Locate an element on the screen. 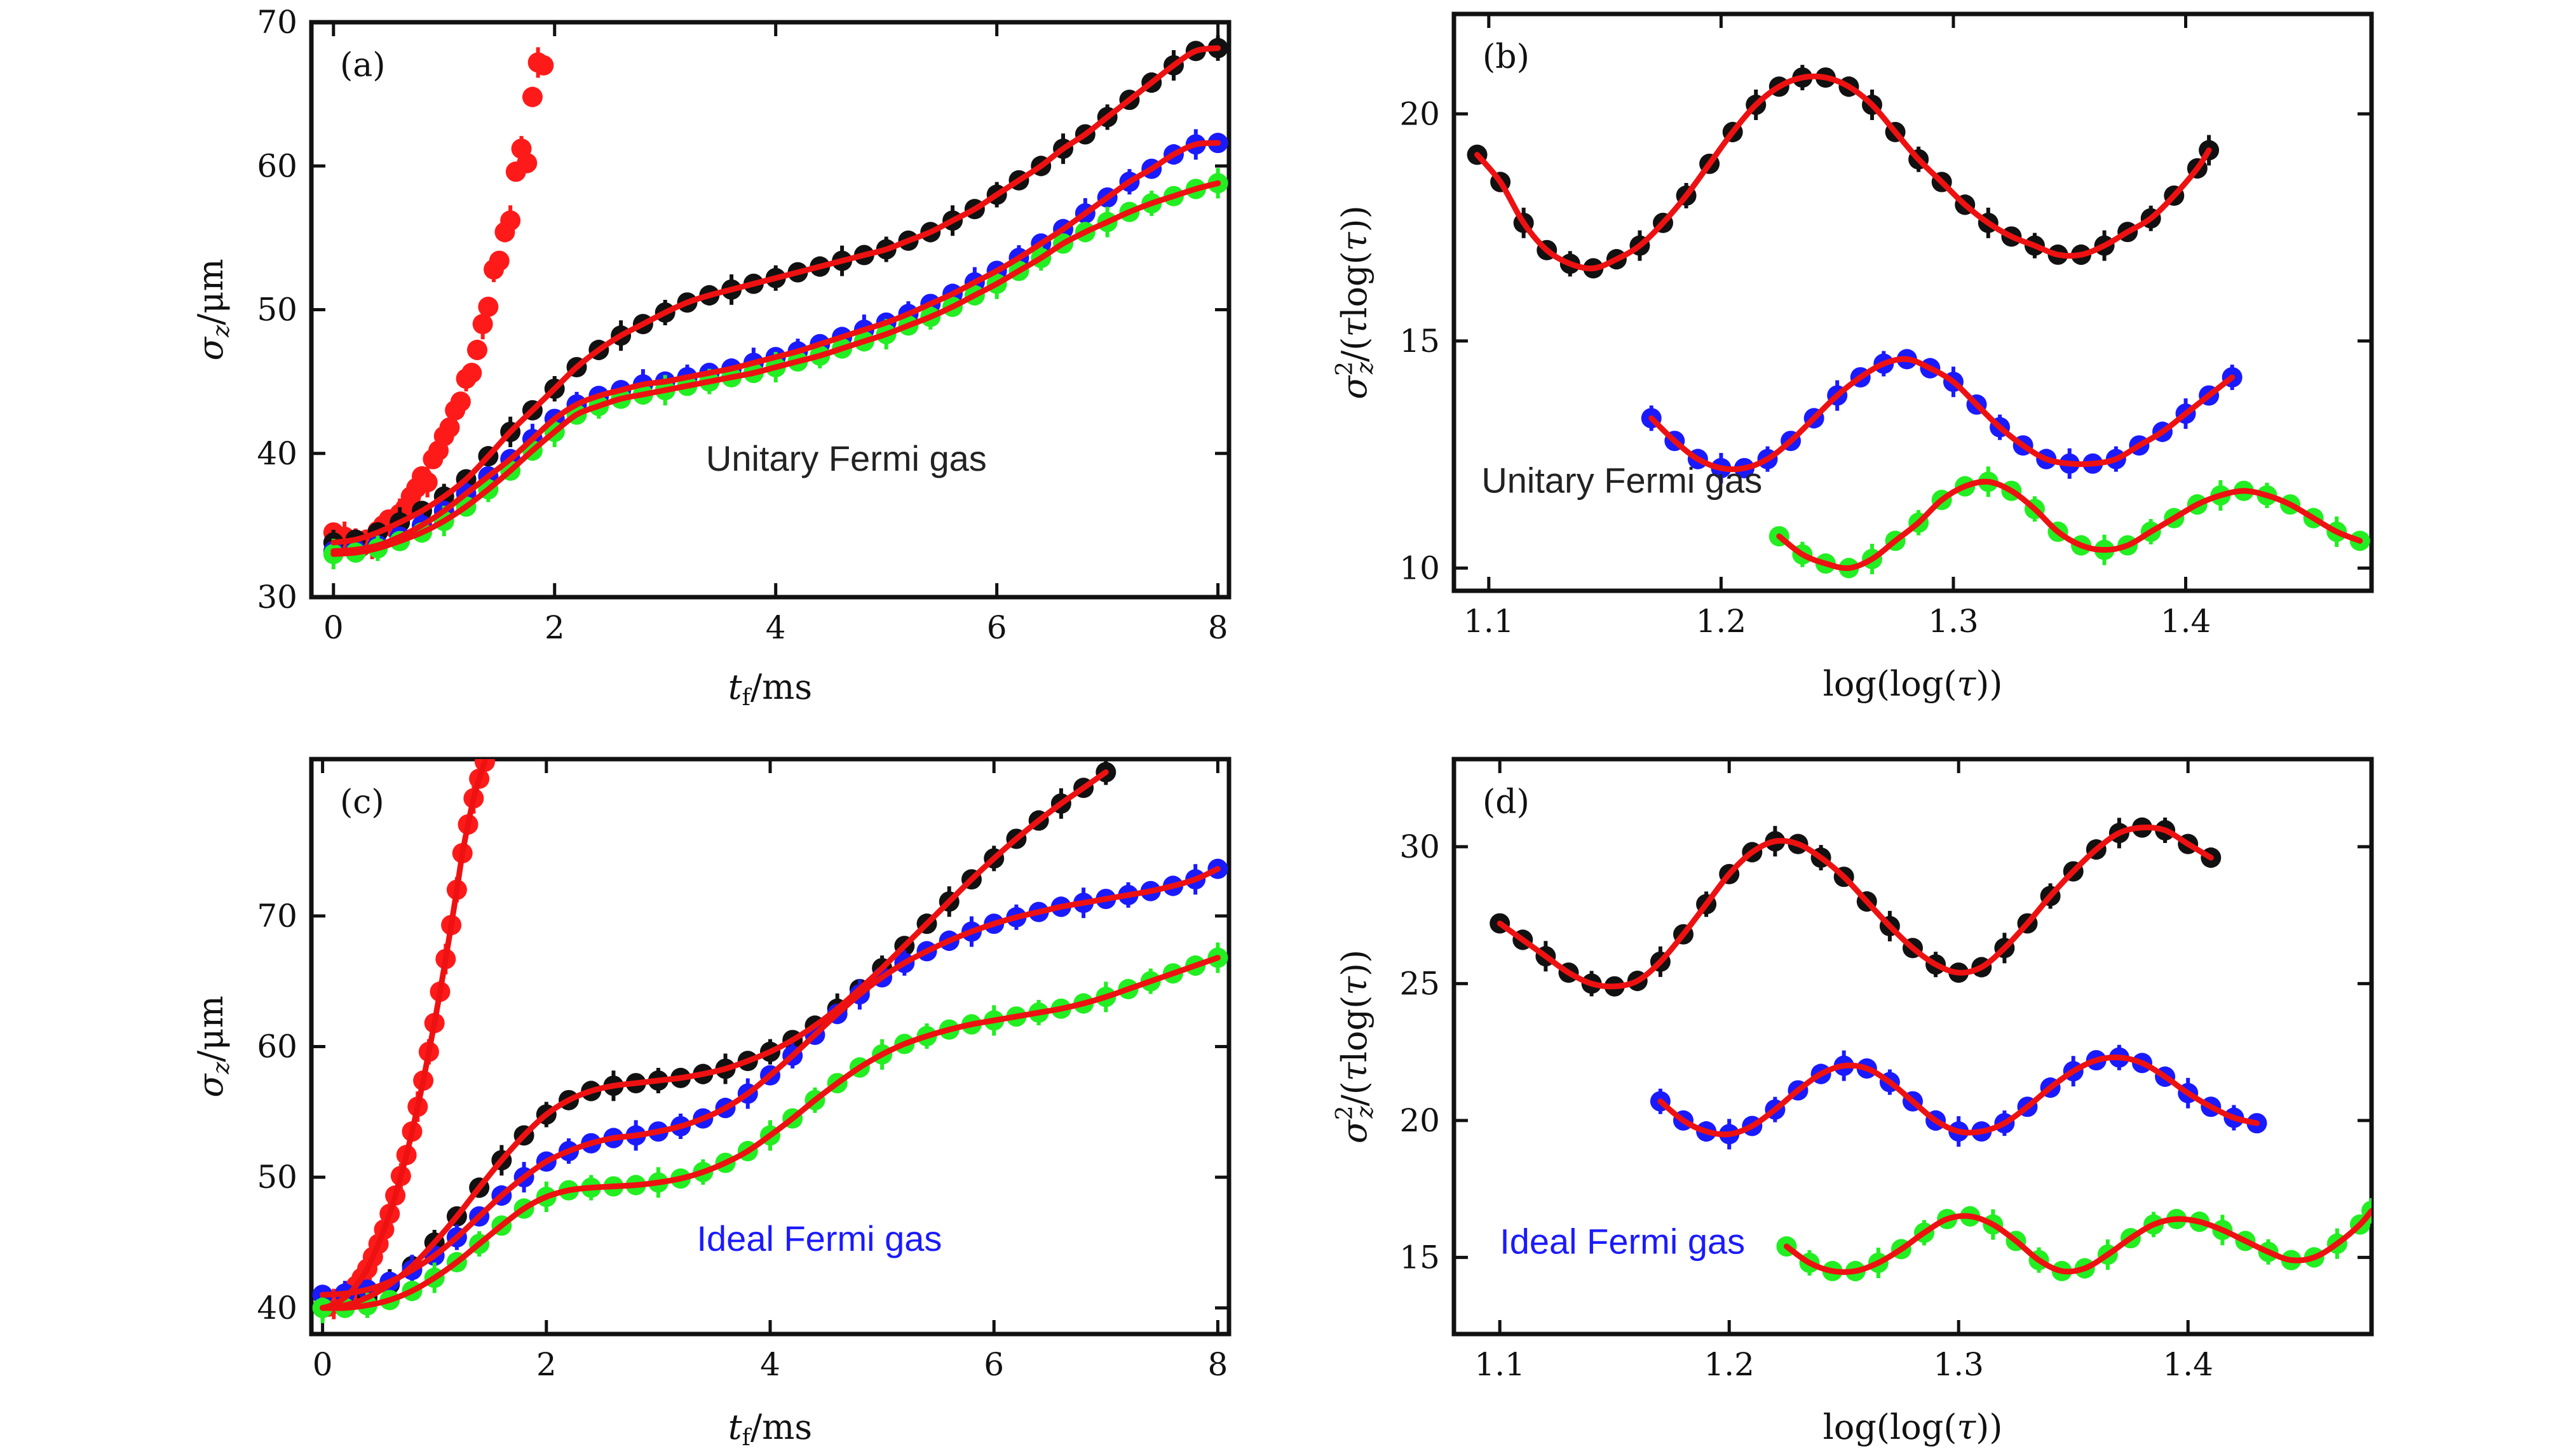 This screenshot has width=2552, height=1456. panel-label: (a) is located at coordinates (363, 65).